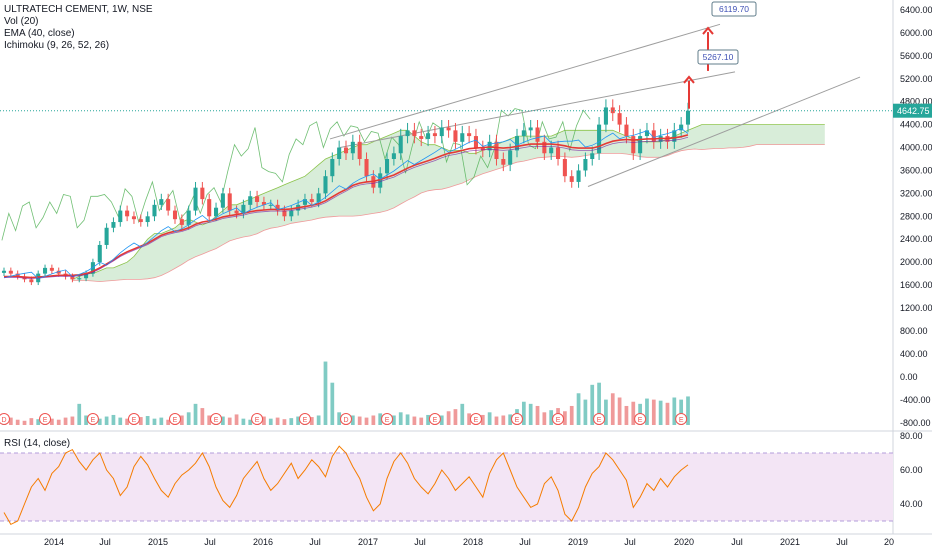 The height and width of the screenshot is (555, 932). Describe the element at coordinates (914, 331) in the screenshot. I see `volume-tick-label: 800.00` at that location.